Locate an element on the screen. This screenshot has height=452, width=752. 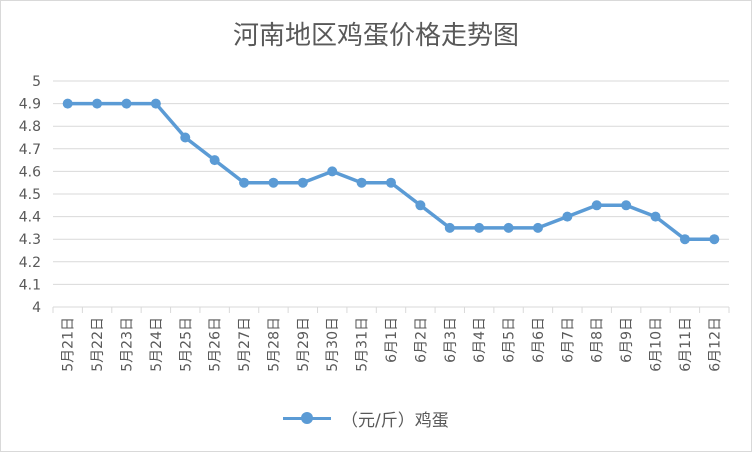
y-tick-label: 4.4 is located at coordinates (30, 218).